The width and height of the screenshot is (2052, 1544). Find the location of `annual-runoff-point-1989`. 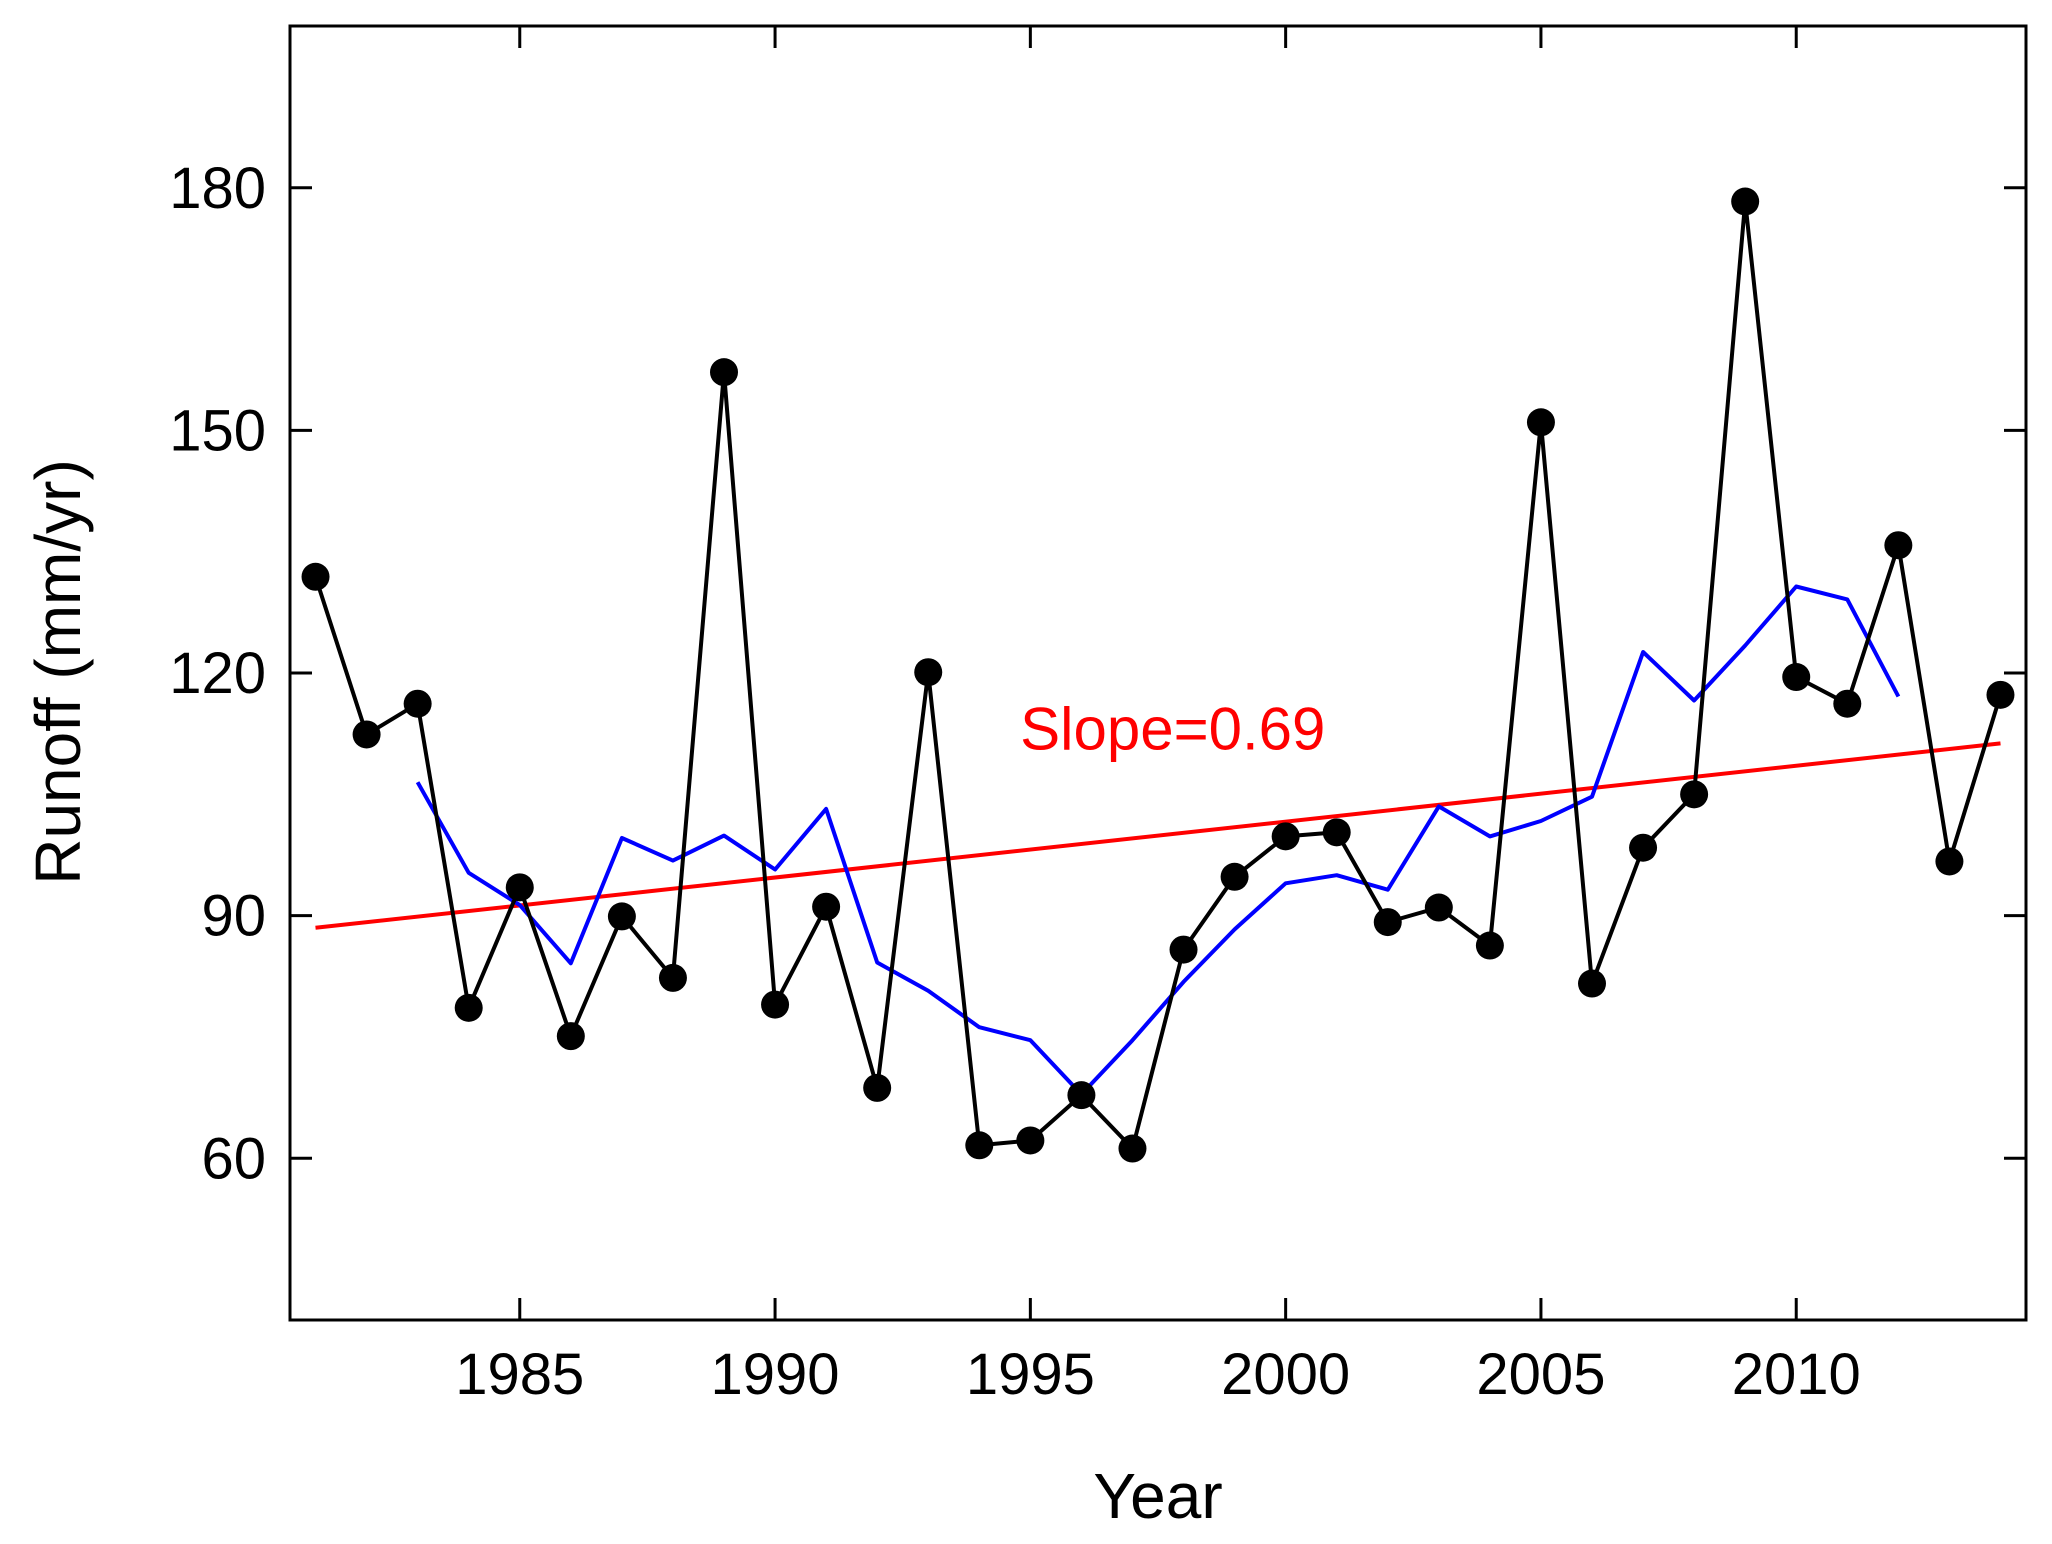

annual-runoff-point-1989 is located at coordinates (724, 372).